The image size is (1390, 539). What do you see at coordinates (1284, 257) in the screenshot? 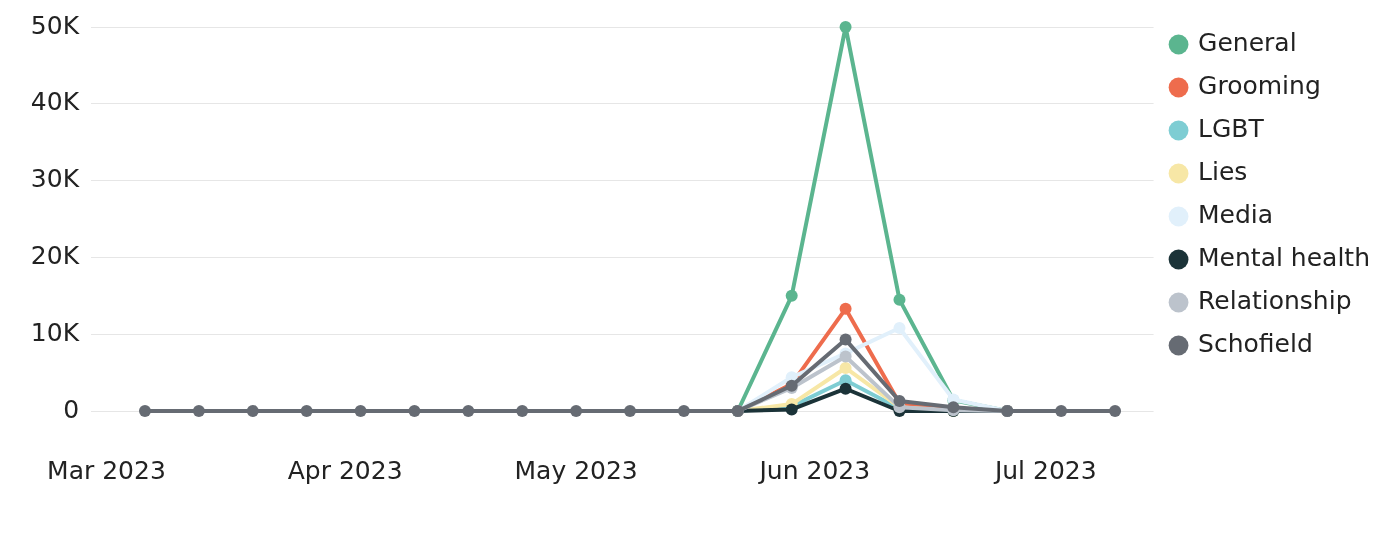
I see `legend-label: Mental health` at bounding box center [1284, 257].